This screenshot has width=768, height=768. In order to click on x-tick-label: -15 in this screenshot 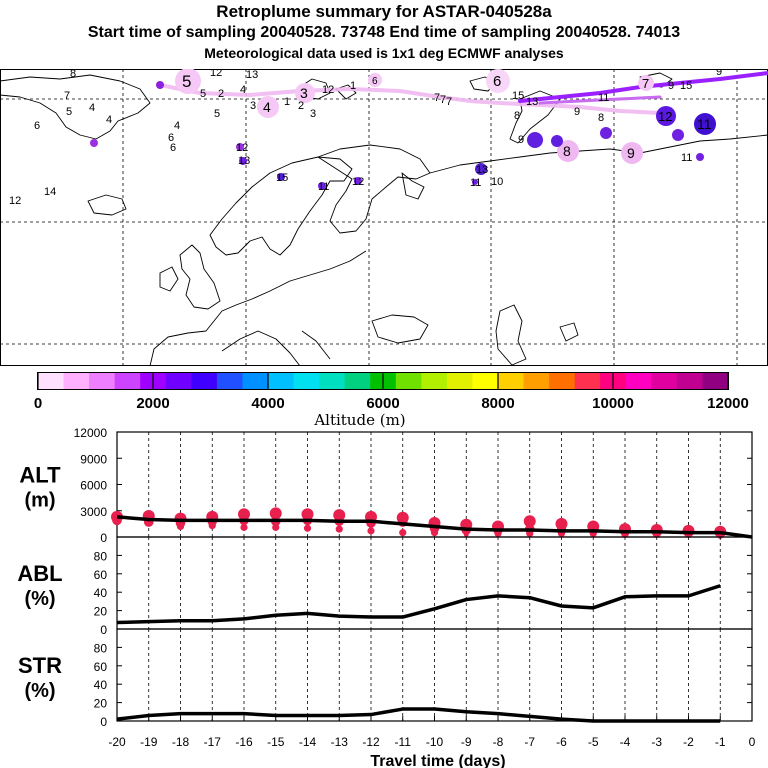, I will do `click(276, 742)`.